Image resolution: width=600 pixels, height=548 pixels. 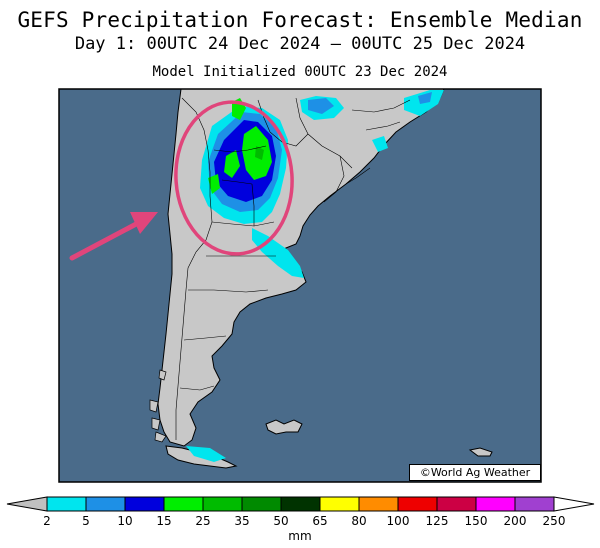 I want to click on legend-tick-label: 50, so click(x=280, y=521).